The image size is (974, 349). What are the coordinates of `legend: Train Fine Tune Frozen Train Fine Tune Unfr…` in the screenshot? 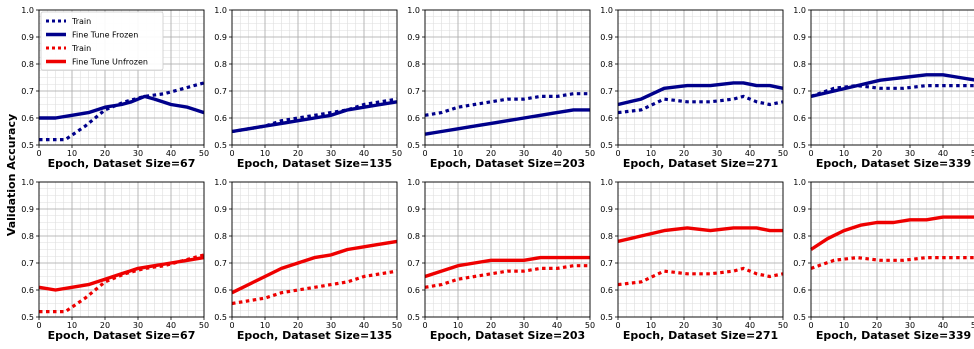 It's located at (102, 41).